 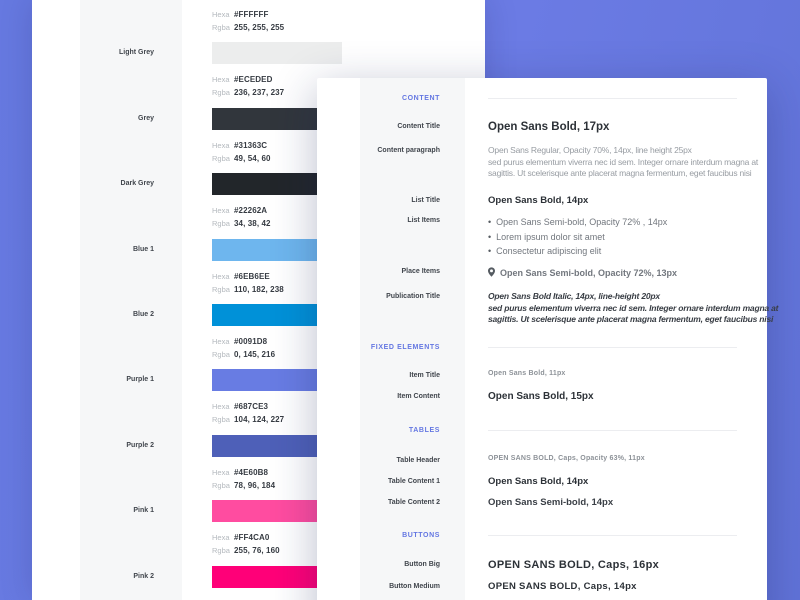 I want to click on list-item-text: Open Sans Semi-bold, Opacity 72% , 14px, so click(x=582, y=222).